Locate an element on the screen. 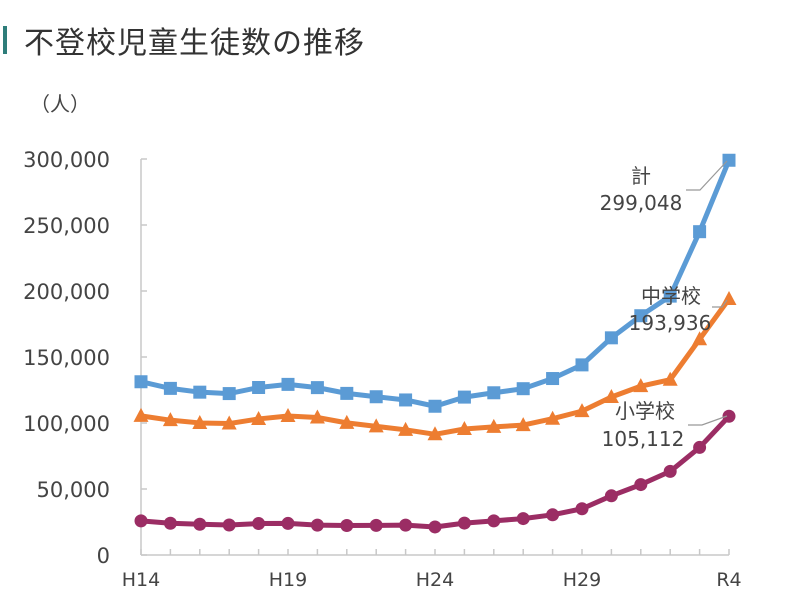 This screenshot has height=605, width=785. y-tick-label: 300,000 is located at coordinates (66, 160).